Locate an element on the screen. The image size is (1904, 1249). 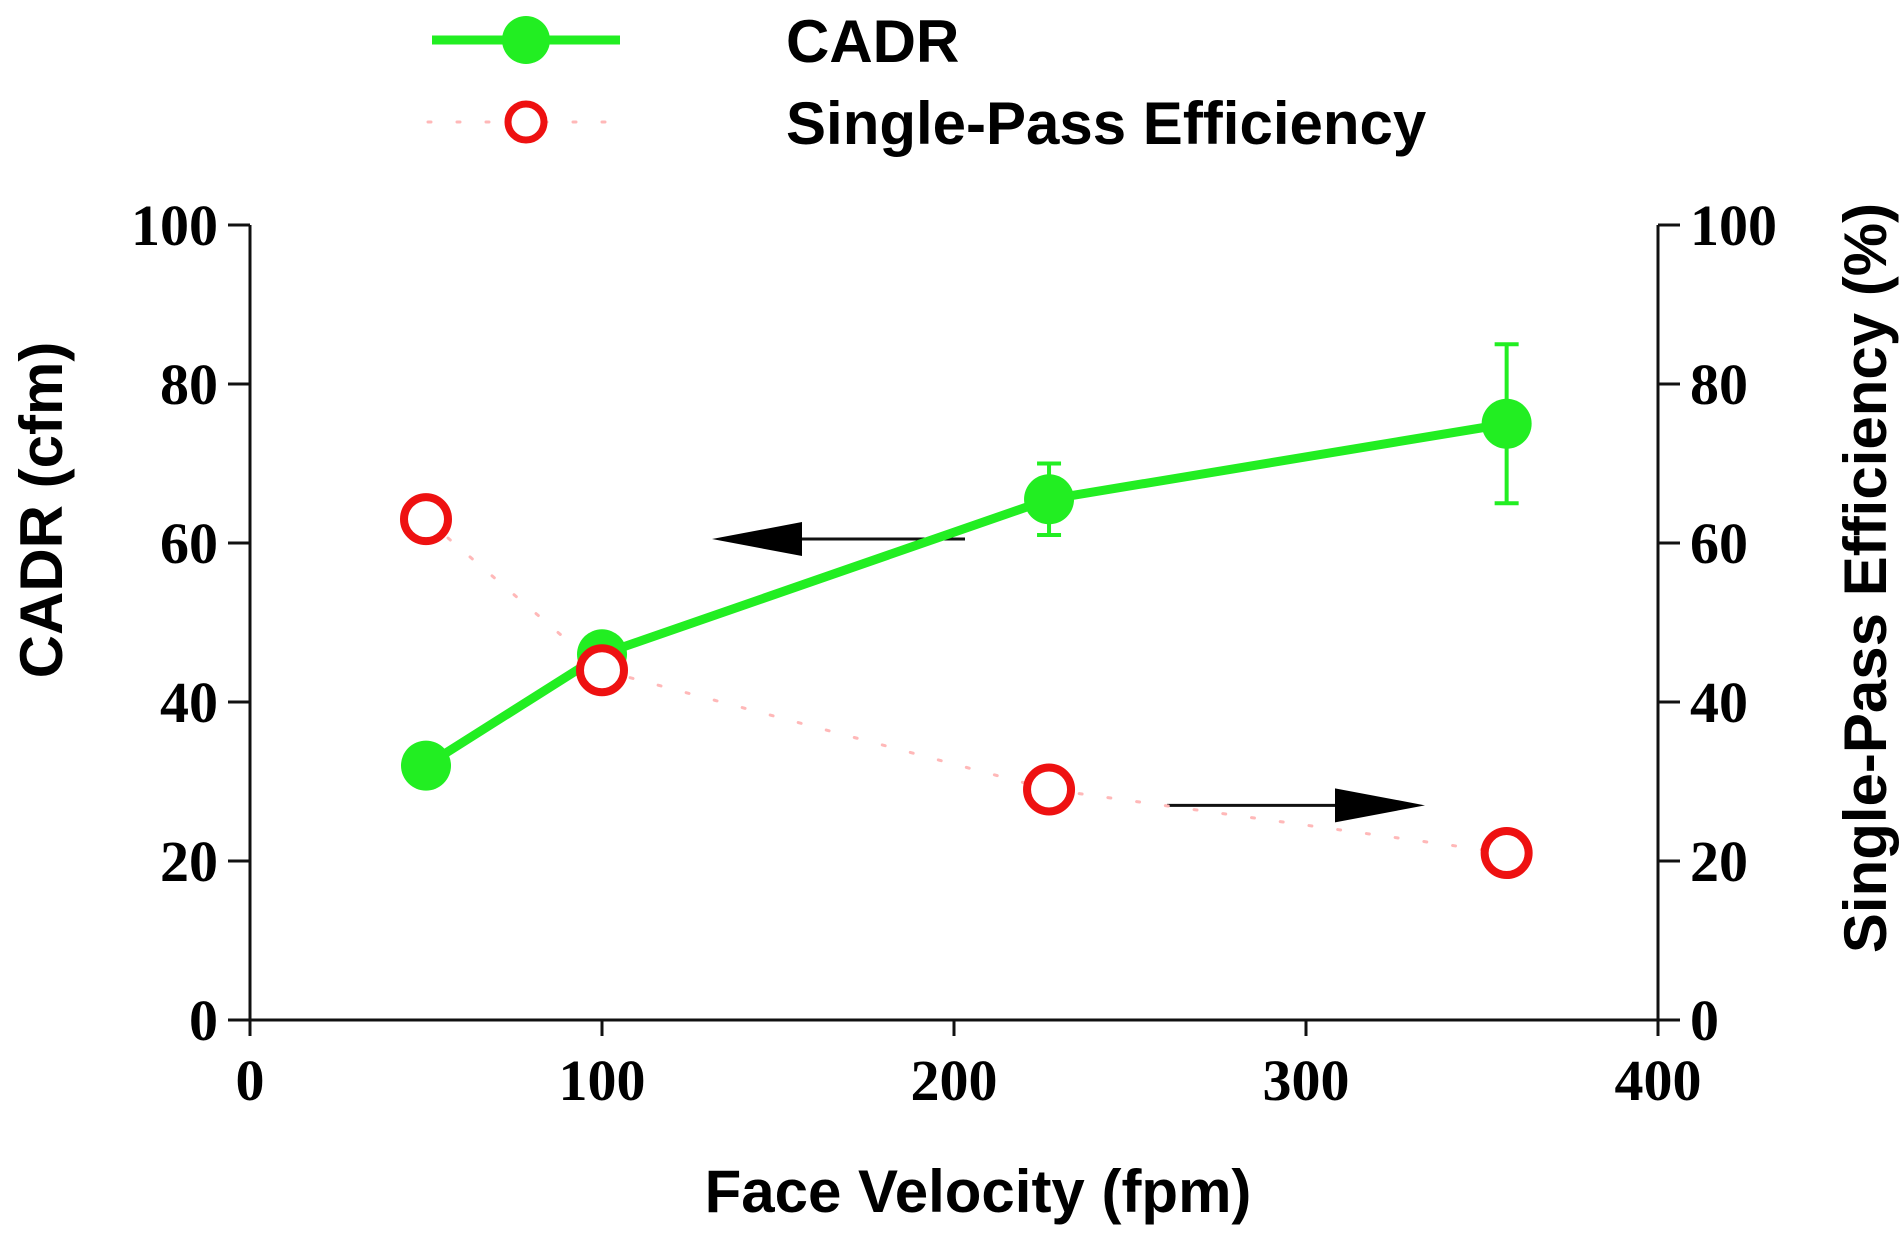
y-tick-label: 60 is located at coordinates (189, 543).